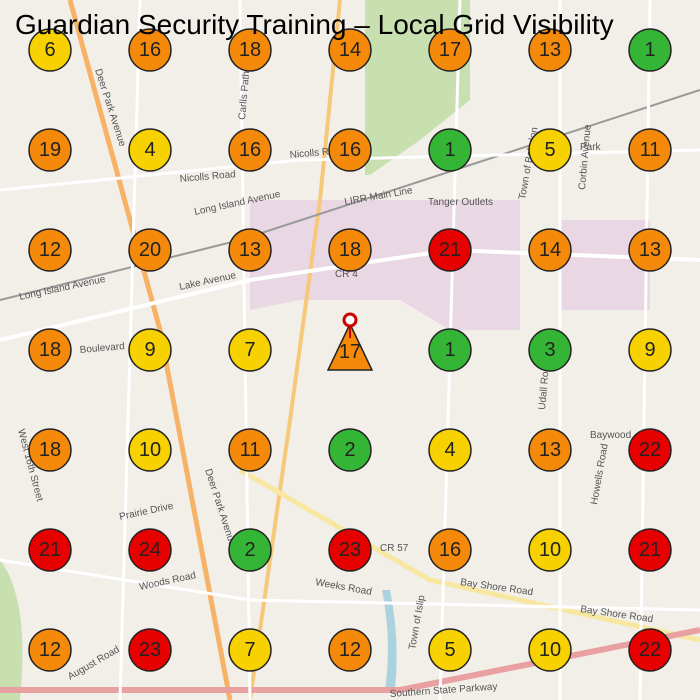 Image resolution: width=700 pixels, height=700 pixels. What do you see at coordinates (207, 177) in the screenshot?
I see `map-label: Nicolls Road` at bounding box center [207, 177].